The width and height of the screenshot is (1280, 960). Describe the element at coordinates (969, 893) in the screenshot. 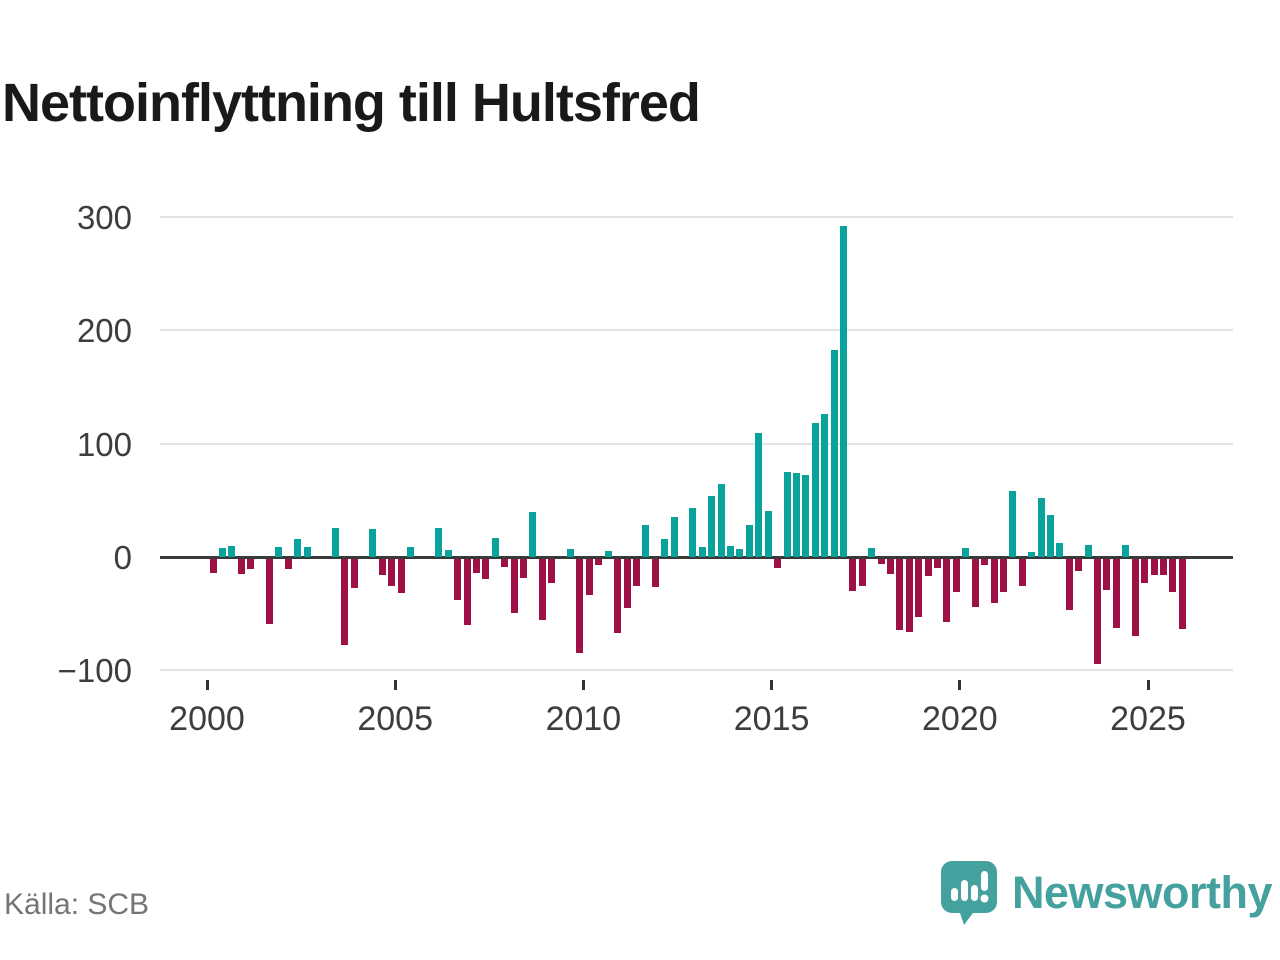

I see `speech-bubble-bar-chart-icon` at that location.